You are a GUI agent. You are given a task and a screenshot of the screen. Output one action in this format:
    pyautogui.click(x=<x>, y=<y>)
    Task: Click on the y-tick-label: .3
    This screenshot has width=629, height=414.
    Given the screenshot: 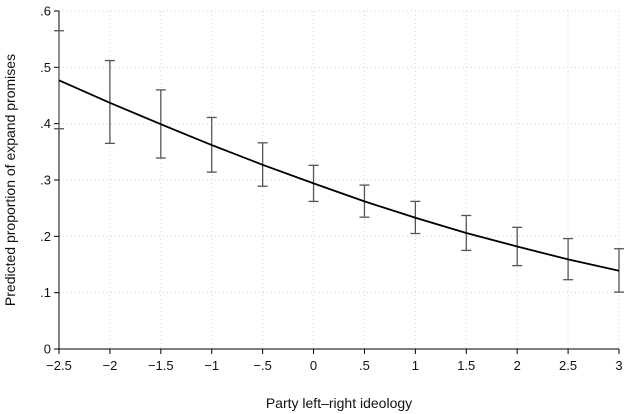 What is the action you would take?
    pyautogui.click(x=45, y=180)
    